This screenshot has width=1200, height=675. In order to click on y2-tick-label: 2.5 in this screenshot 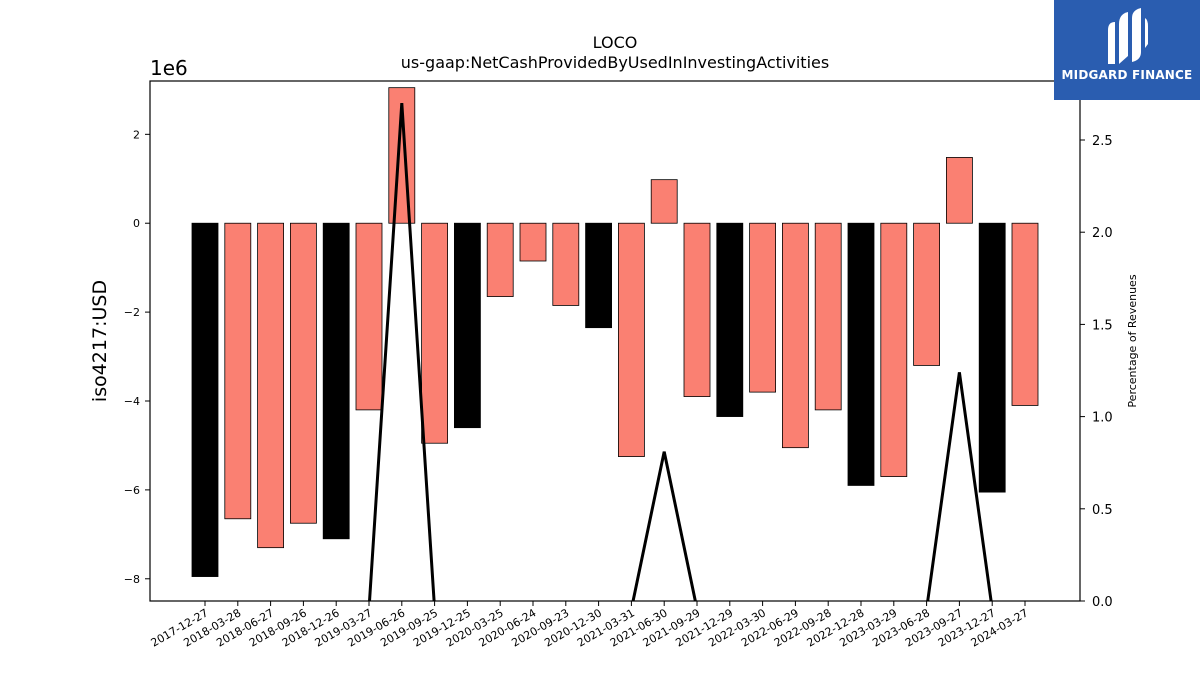, I will do `click(1102, 141)`.